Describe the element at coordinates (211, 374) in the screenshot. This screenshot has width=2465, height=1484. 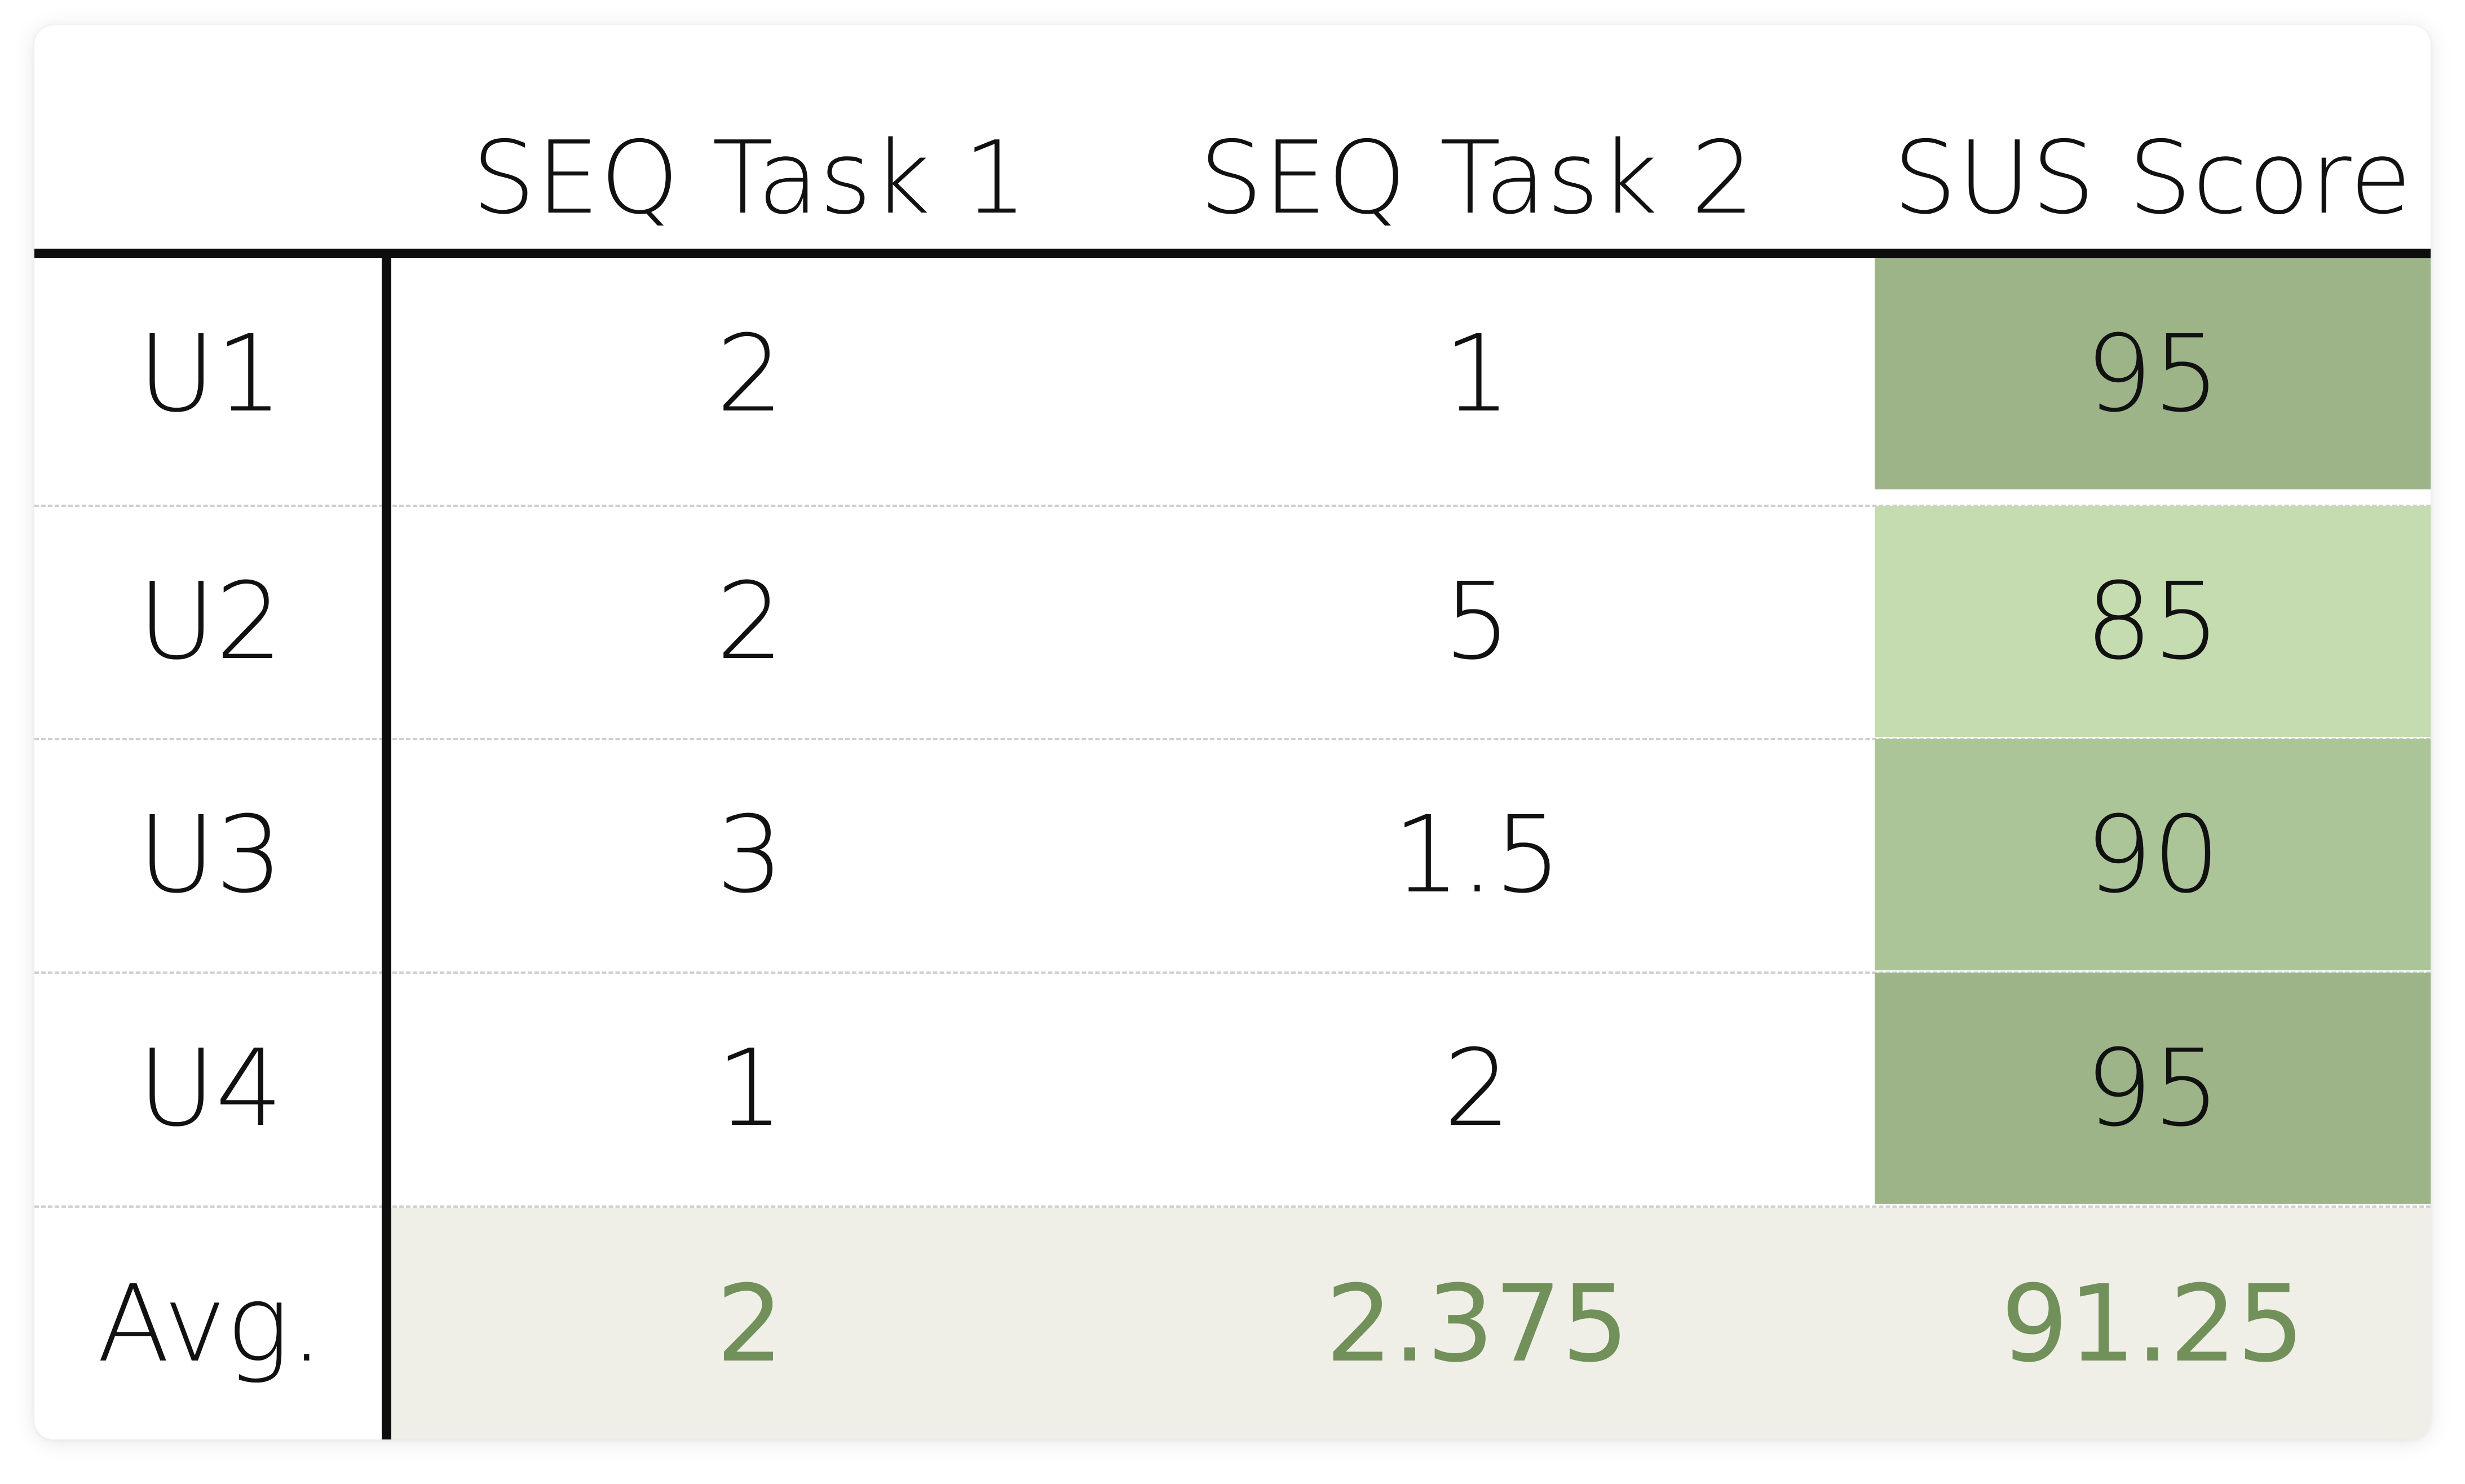
I see `row-label: U1` at that location.